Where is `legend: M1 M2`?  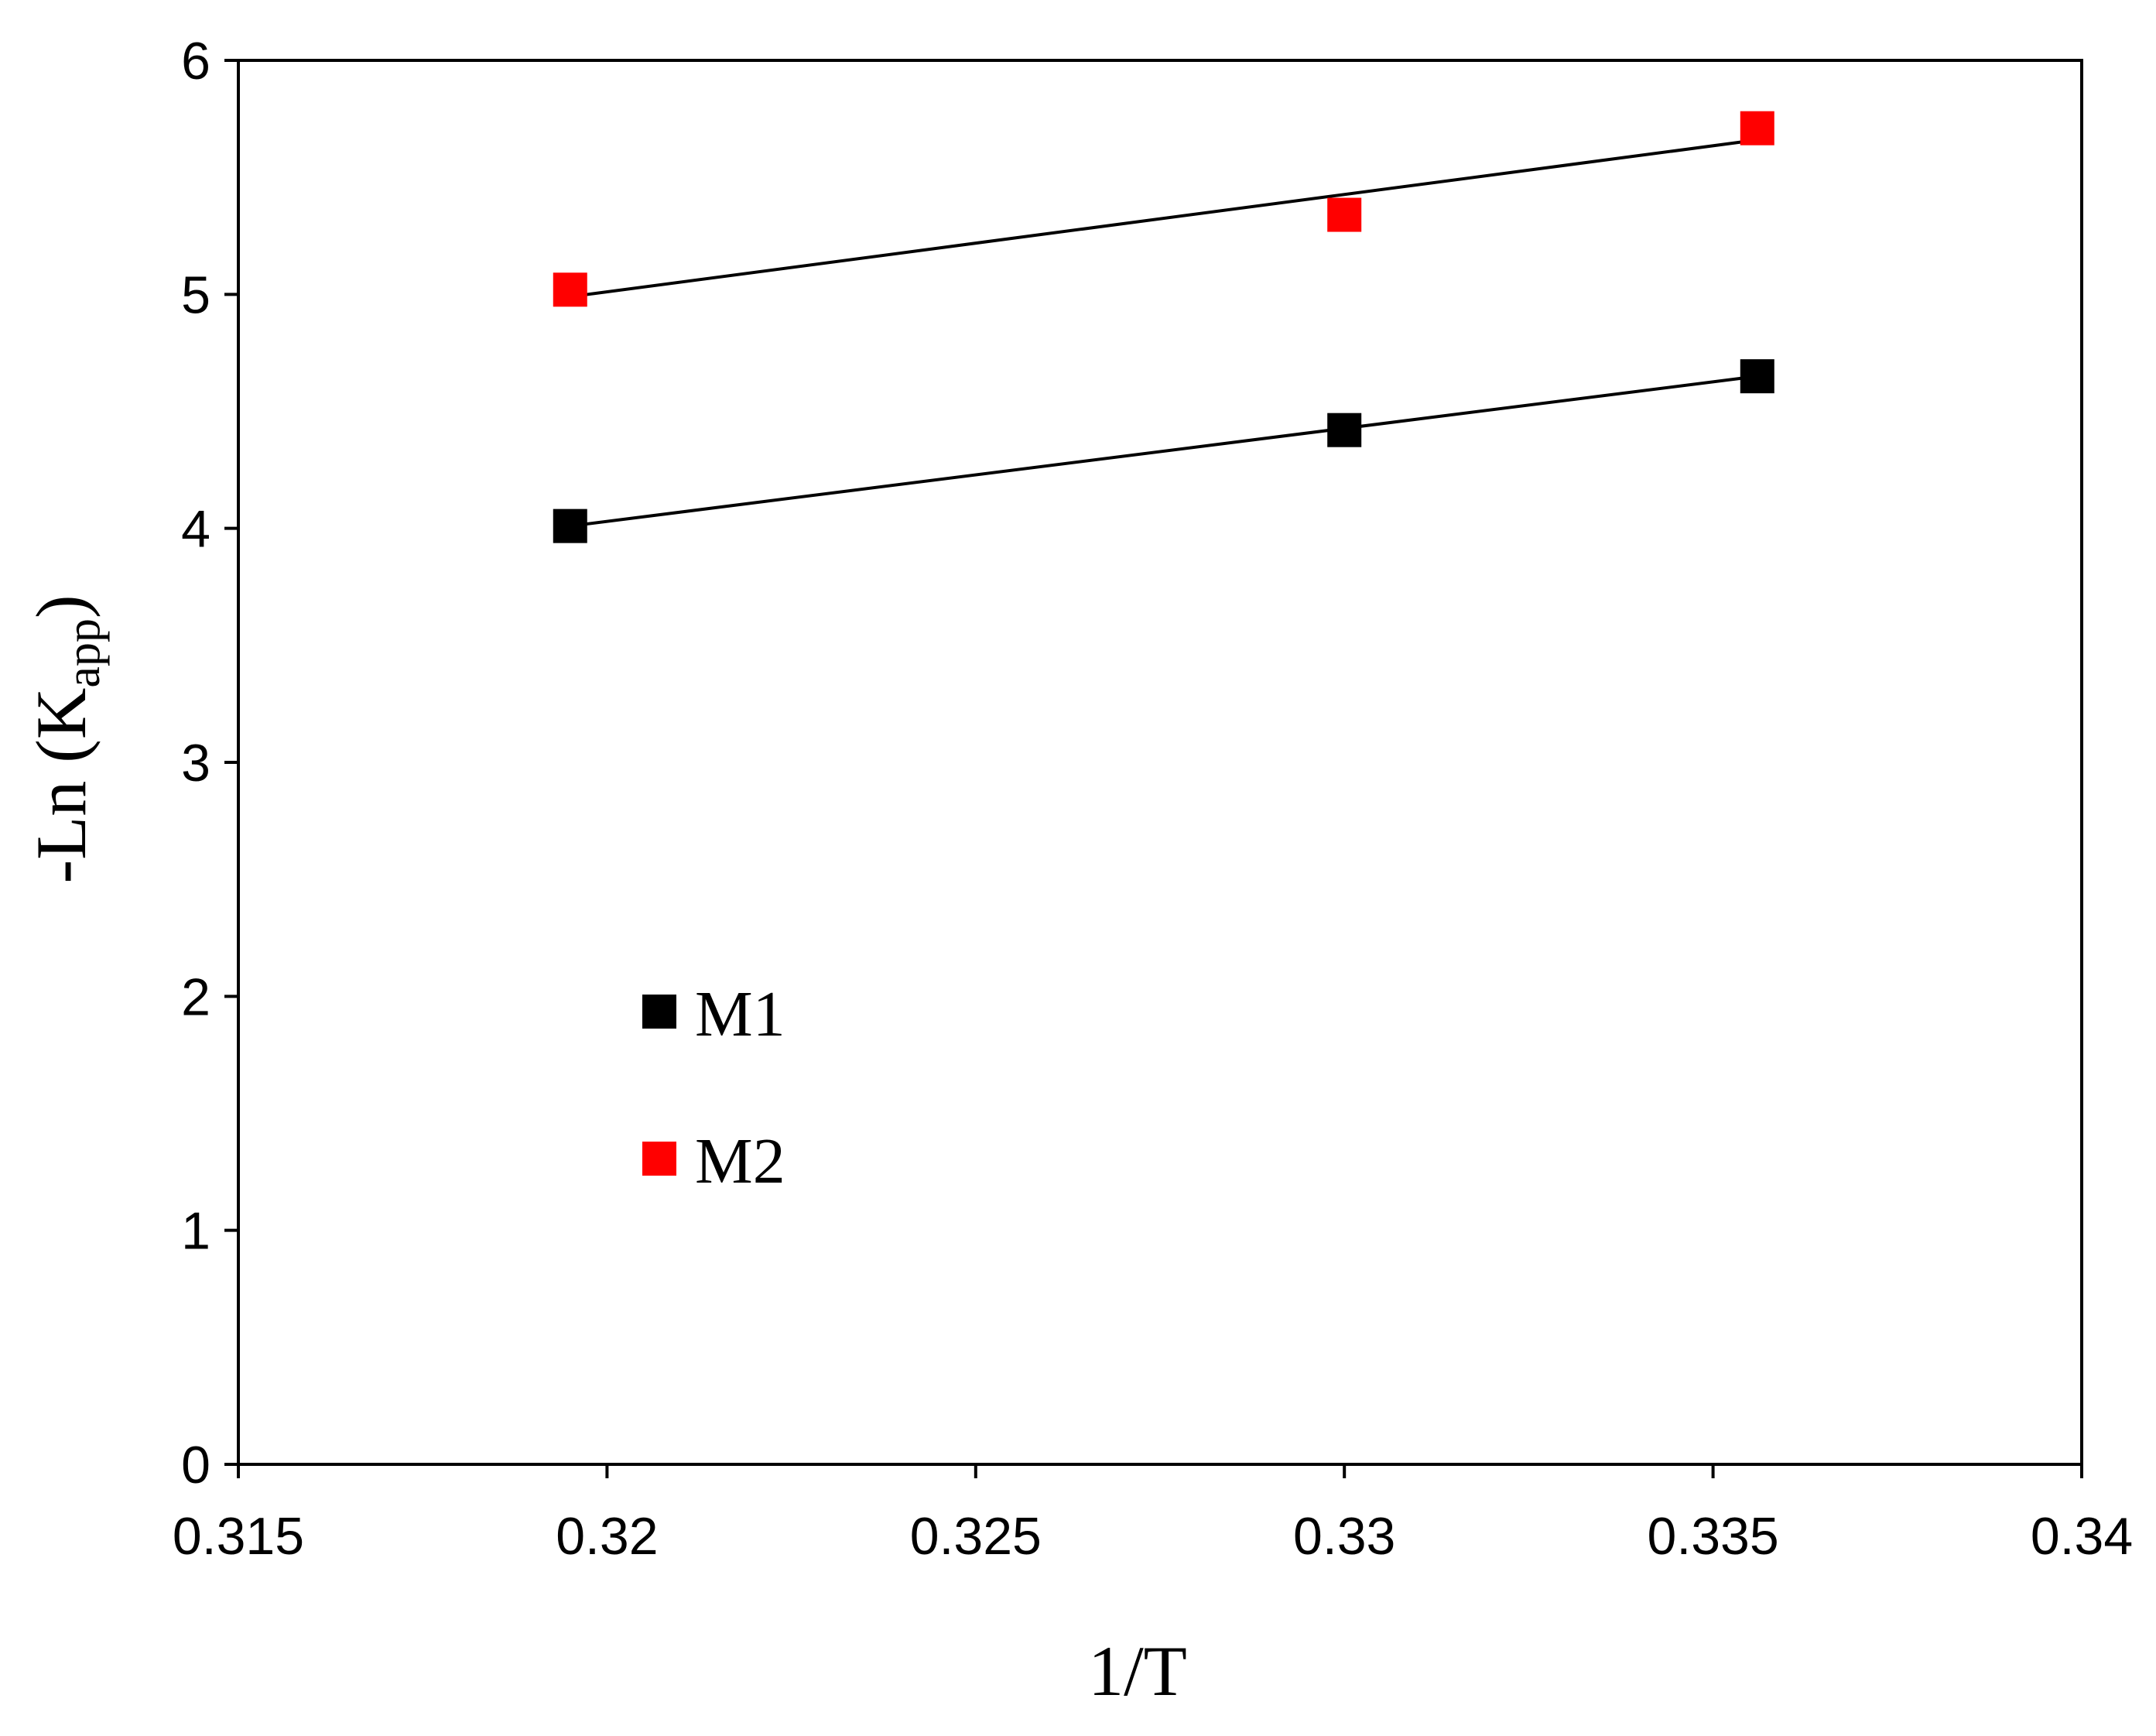
legend: M1 M2 is located at coordinates (713, 1087).